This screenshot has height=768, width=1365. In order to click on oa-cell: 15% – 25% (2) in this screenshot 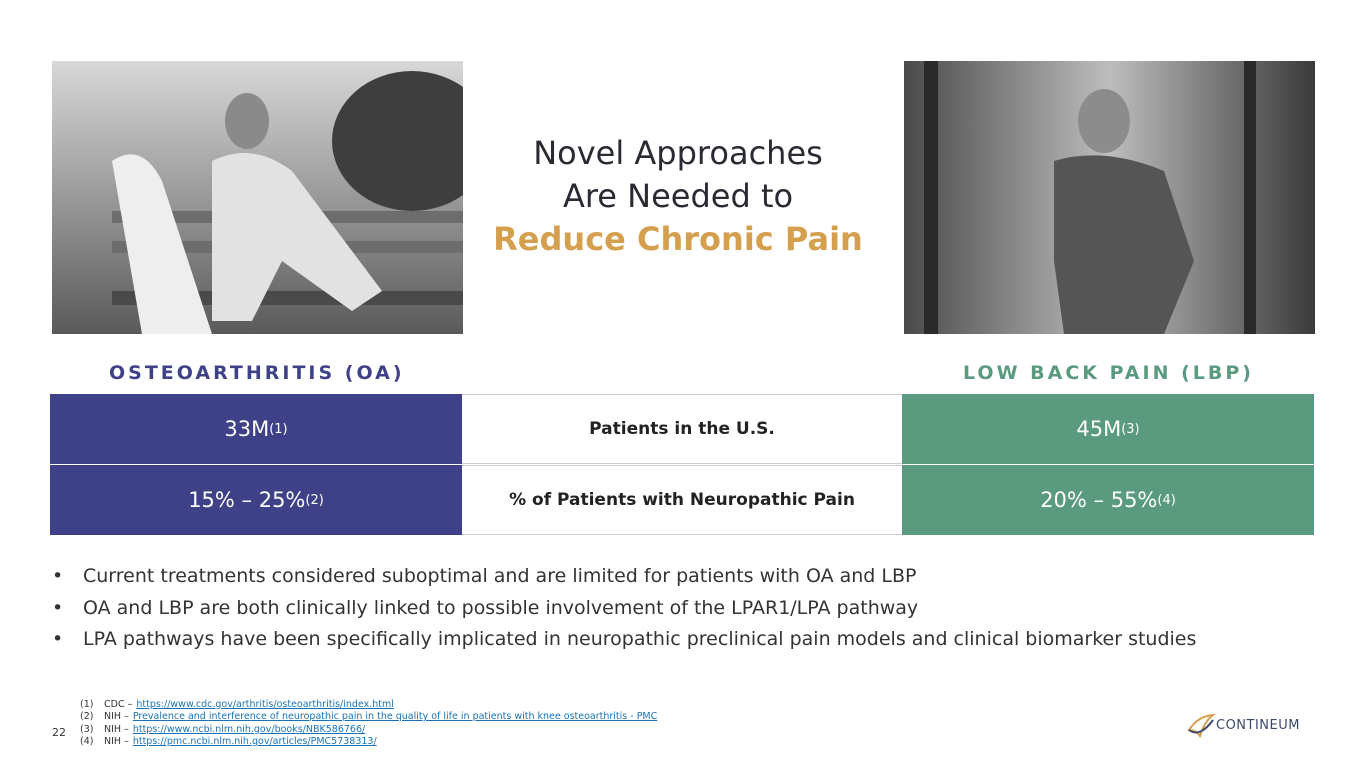, I will do `click(256, 500)`.